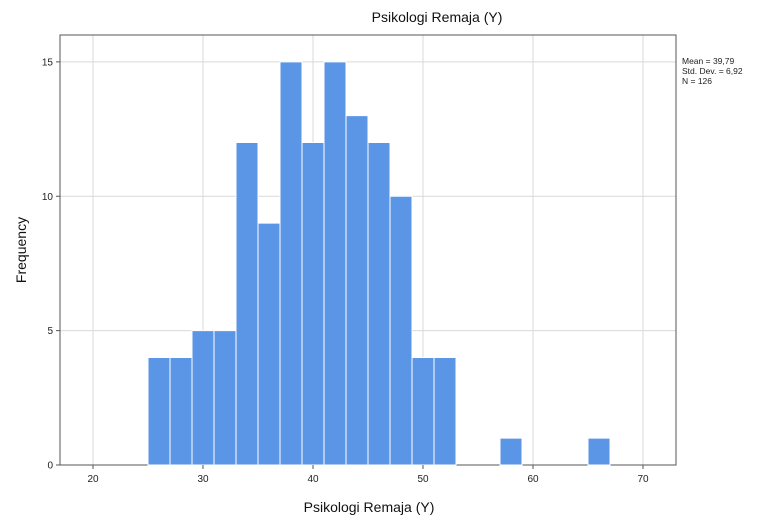  What do you see at coordinates (368, 475) in the screenshot?
I see `x-axis-ticks: 20 30 40 50 60 70` at bounding box center [368, 475].